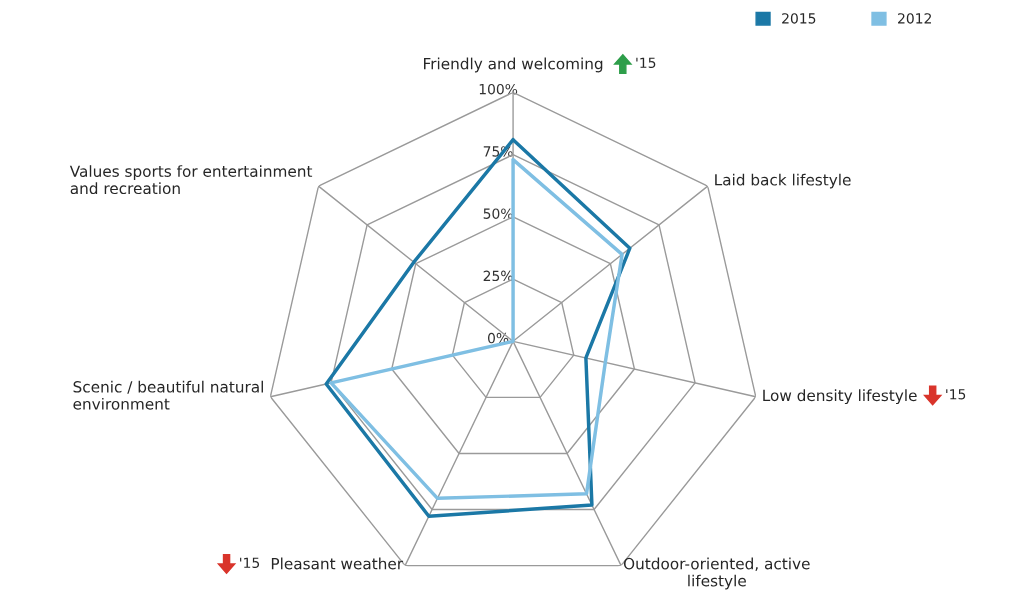 The image size is (1016, 615). I want to click on spoke-label: Scenic / beautiful natural environment, so click(168, 395).